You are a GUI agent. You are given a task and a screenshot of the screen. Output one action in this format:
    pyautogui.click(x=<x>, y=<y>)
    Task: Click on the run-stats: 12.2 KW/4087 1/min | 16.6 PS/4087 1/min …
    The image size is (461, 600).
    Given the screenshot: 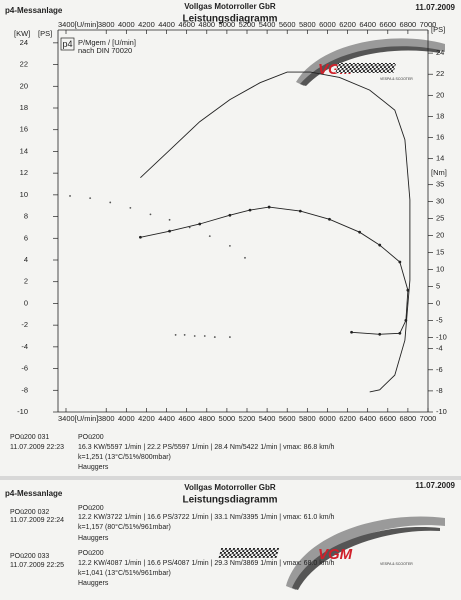 What is the action you would take?
    pyautogui.click(x=206, y=563)
    